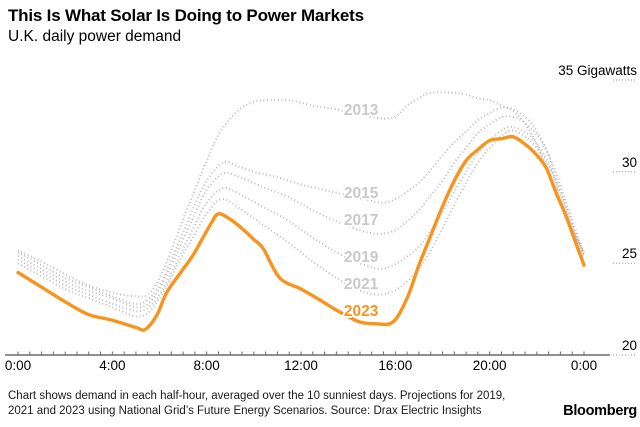 Image resolution: width=640 pixels, height=427 pixels. Describe the element at coordinates (629, 254) in the screenshot. I see `y-axis-label-25: 25` at that location.